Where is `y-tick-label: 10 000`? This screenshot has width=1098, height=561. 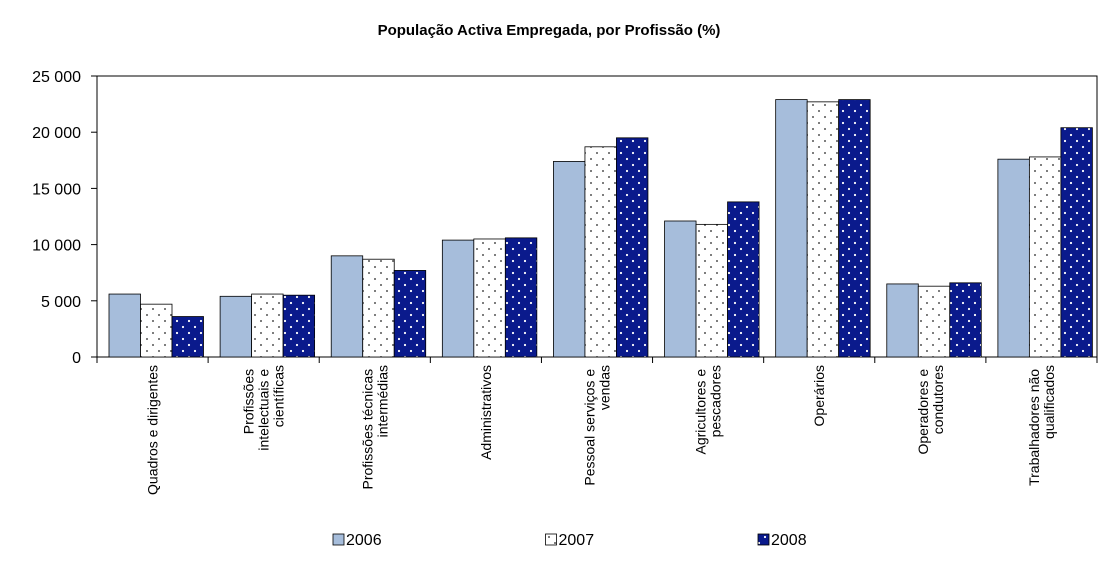 y-tick-label: 10 000 is located at coordinates (56, 246).